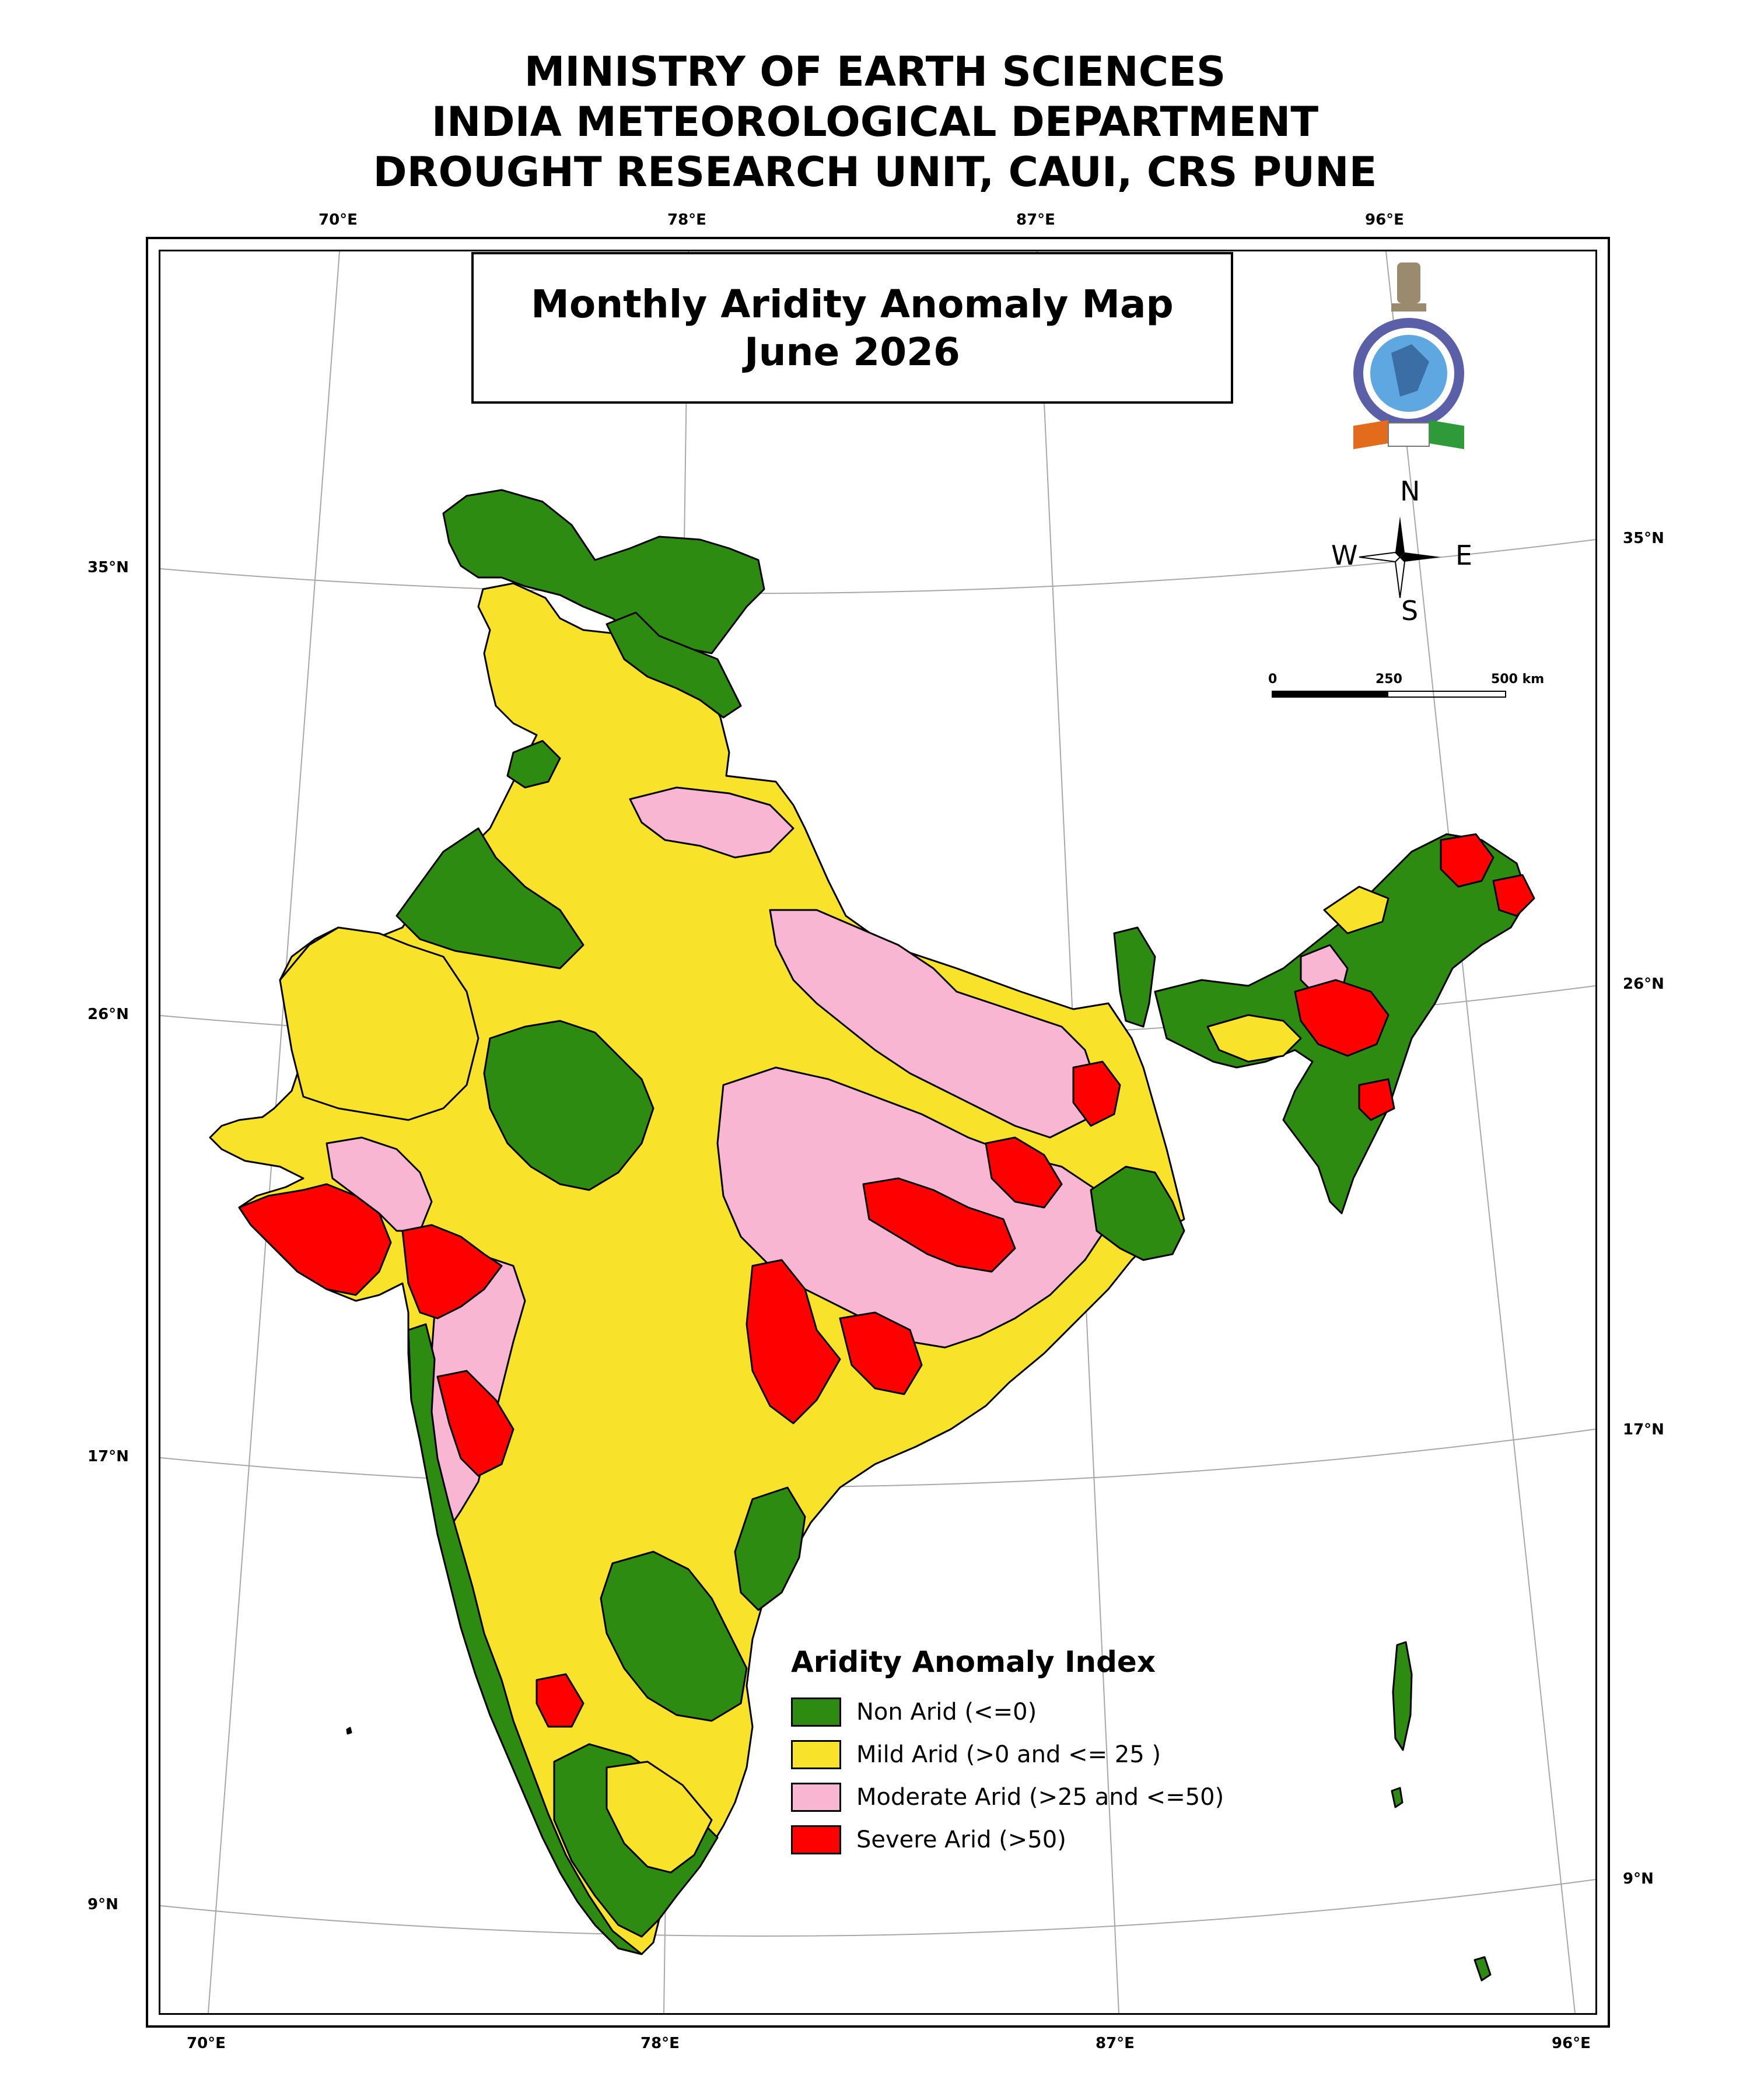  I want to click on legend-label-mild-arid: Mild Arid (>0 and <= 25 ), so click(1008, 1754).